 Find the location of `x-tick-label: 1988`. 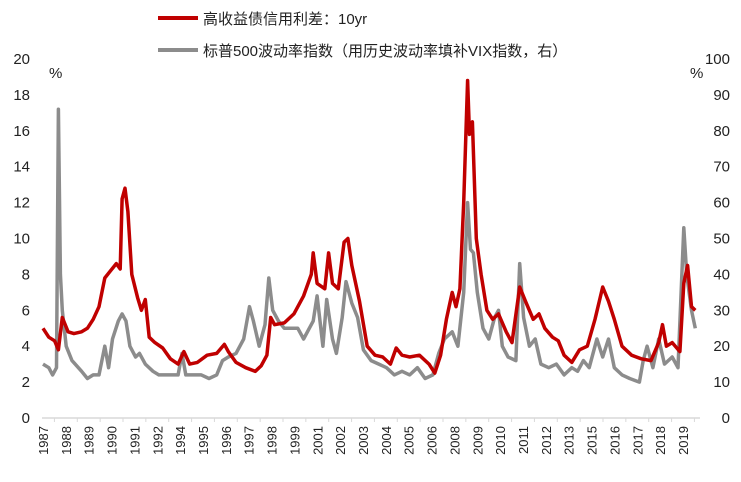

x-tick-label: 1988 is located at coordinates (66, 440).